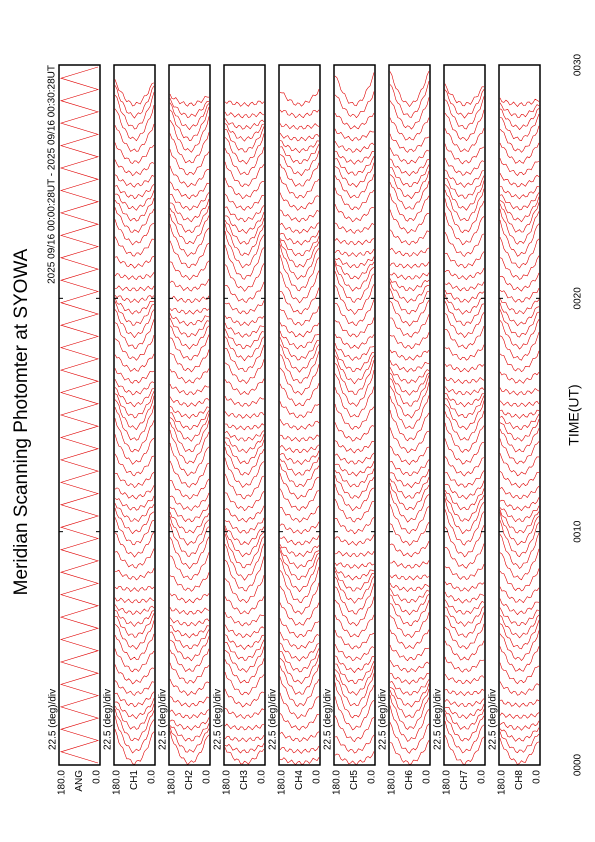 Image resolution: width=595 pixels, height=842 pixels. I want to click on channel-label: CH7, so click(464, 780).